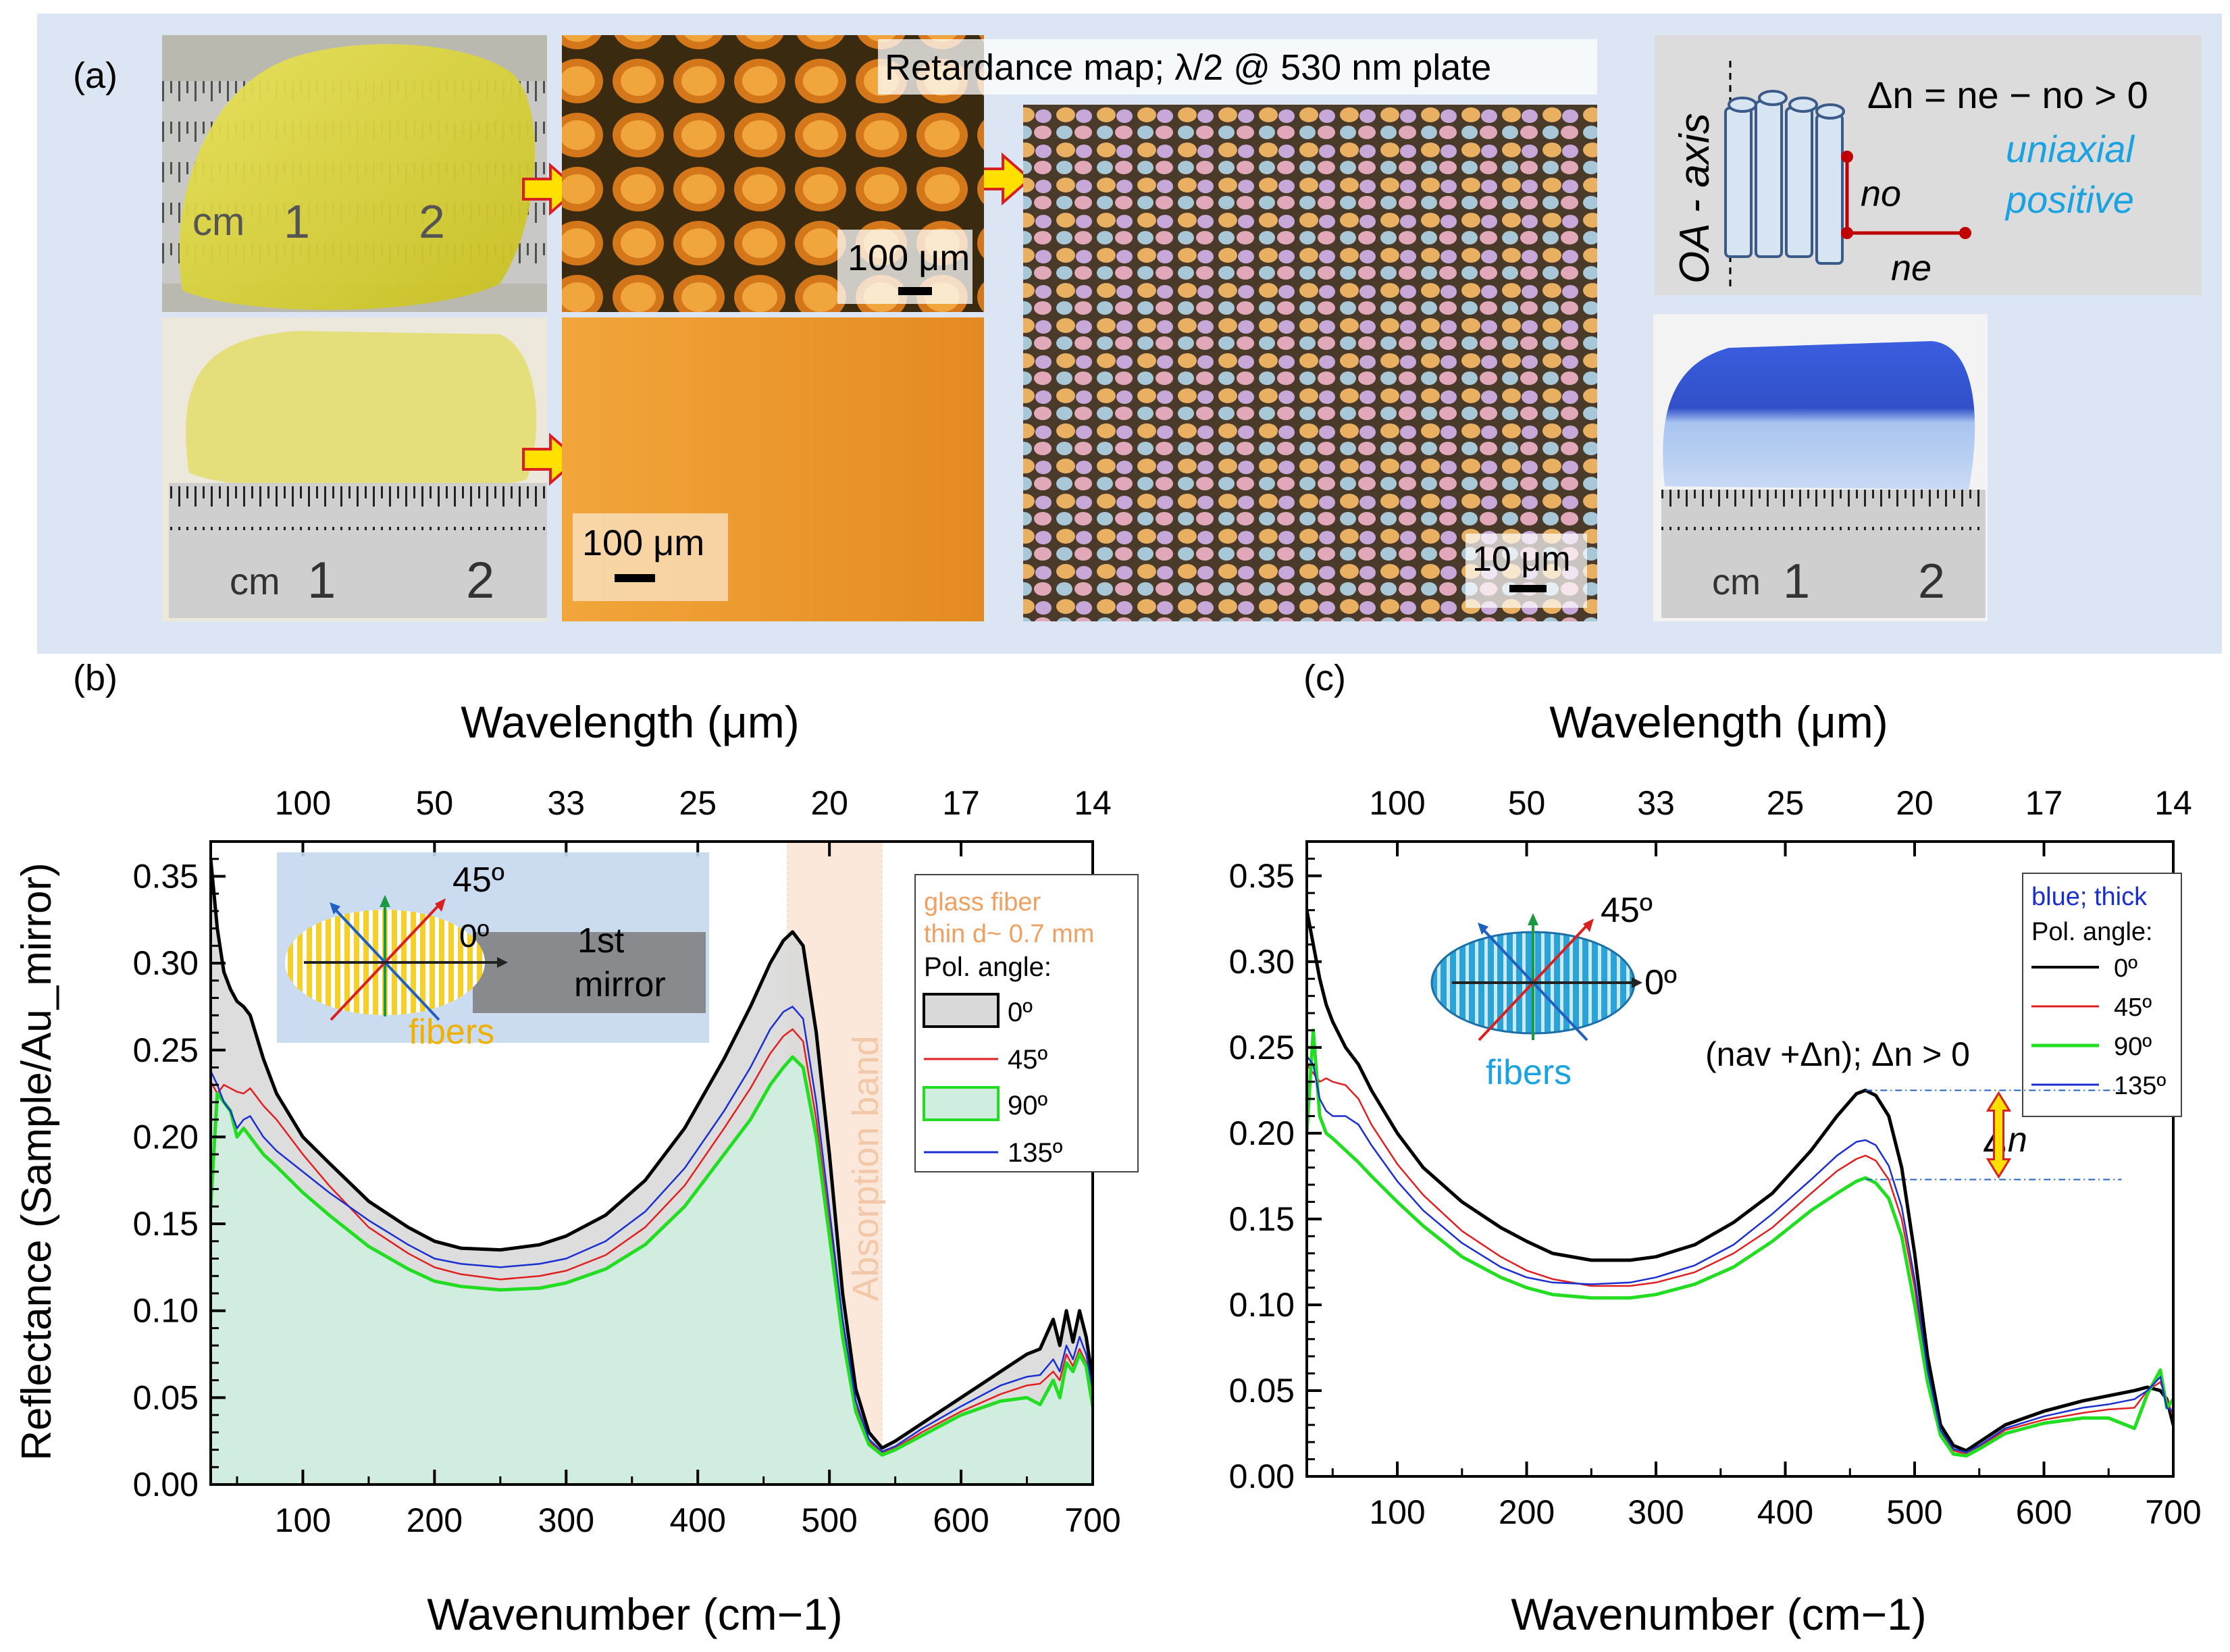 The image size is (2230, 1652). Describe the element at coordinates (1262, 1047) in the screenshot. I see `ytick-label-c-0.25: 0.25` at that location.